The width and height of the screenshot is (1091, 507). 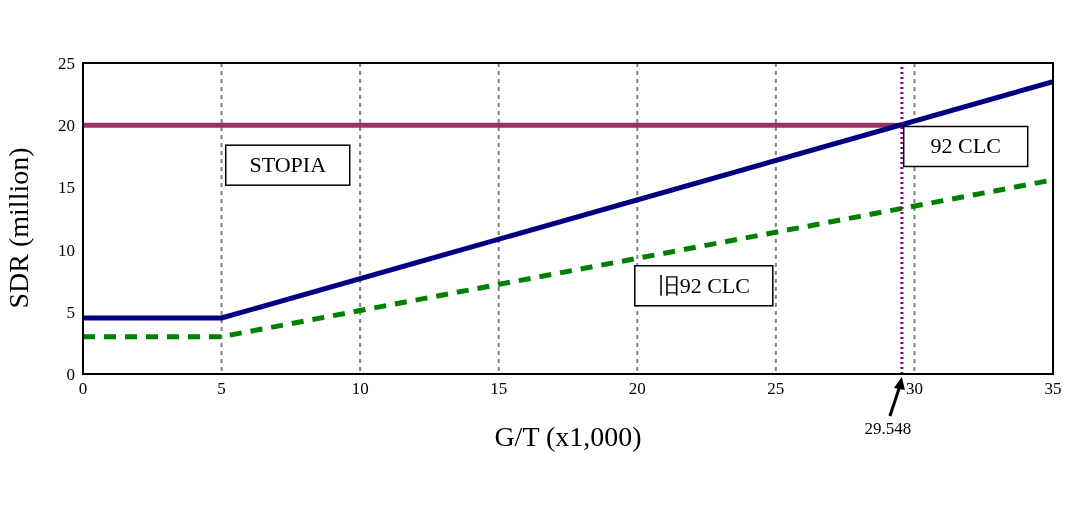 I want to click on y-tick-label: 5, so click(x=70, y=312).